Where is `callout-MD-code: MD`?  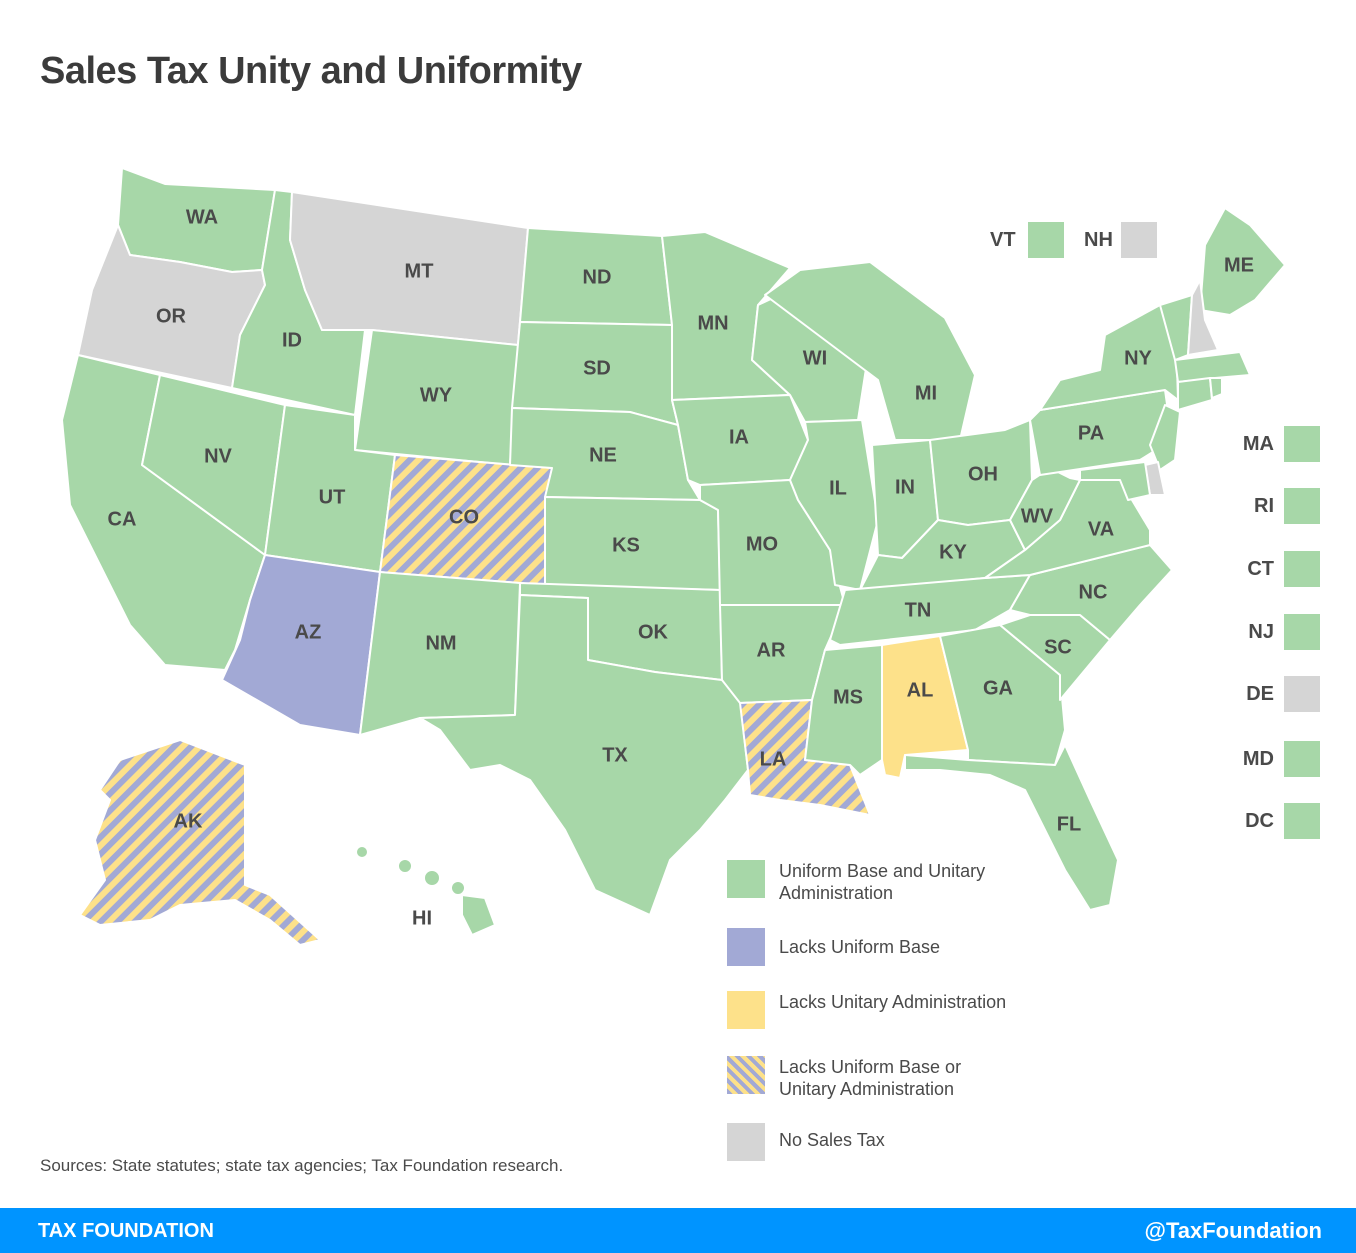
callout-MD-code: MD is located at coordinates (1258, 758).